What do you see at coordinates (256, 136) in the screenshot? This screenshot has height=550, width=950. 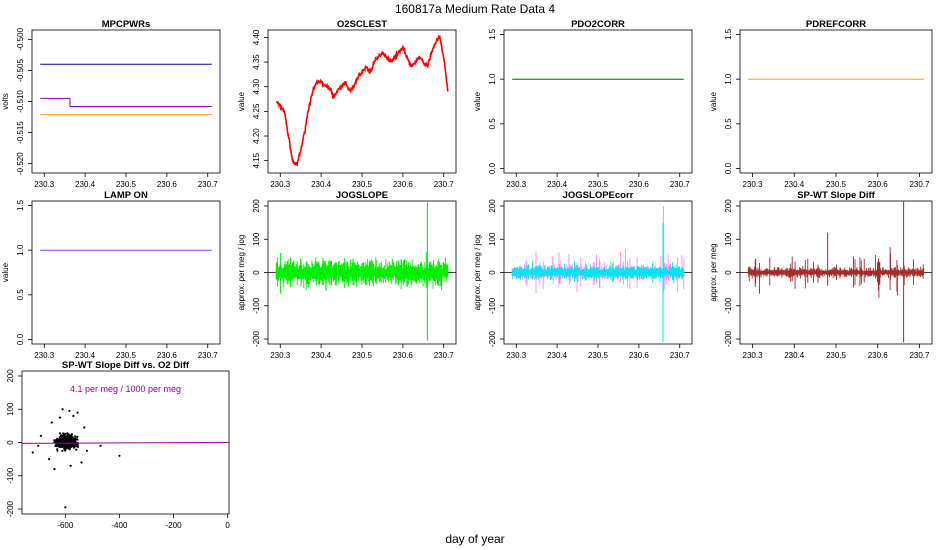 I see `y-tick-label: 4.20` at bounding box center [256, 136].